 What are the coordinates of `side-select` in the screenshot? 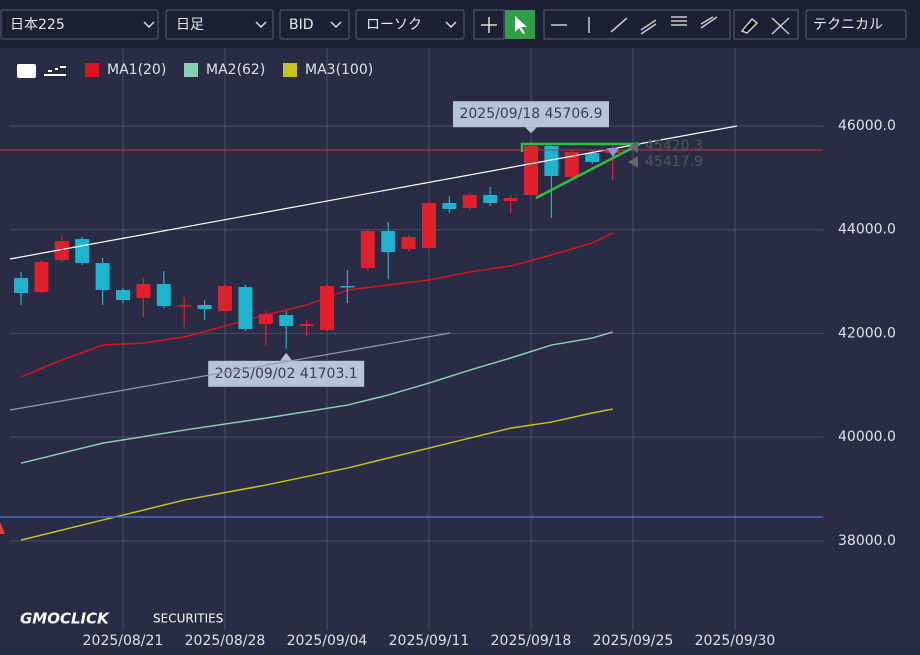 It's located at (314, 24).